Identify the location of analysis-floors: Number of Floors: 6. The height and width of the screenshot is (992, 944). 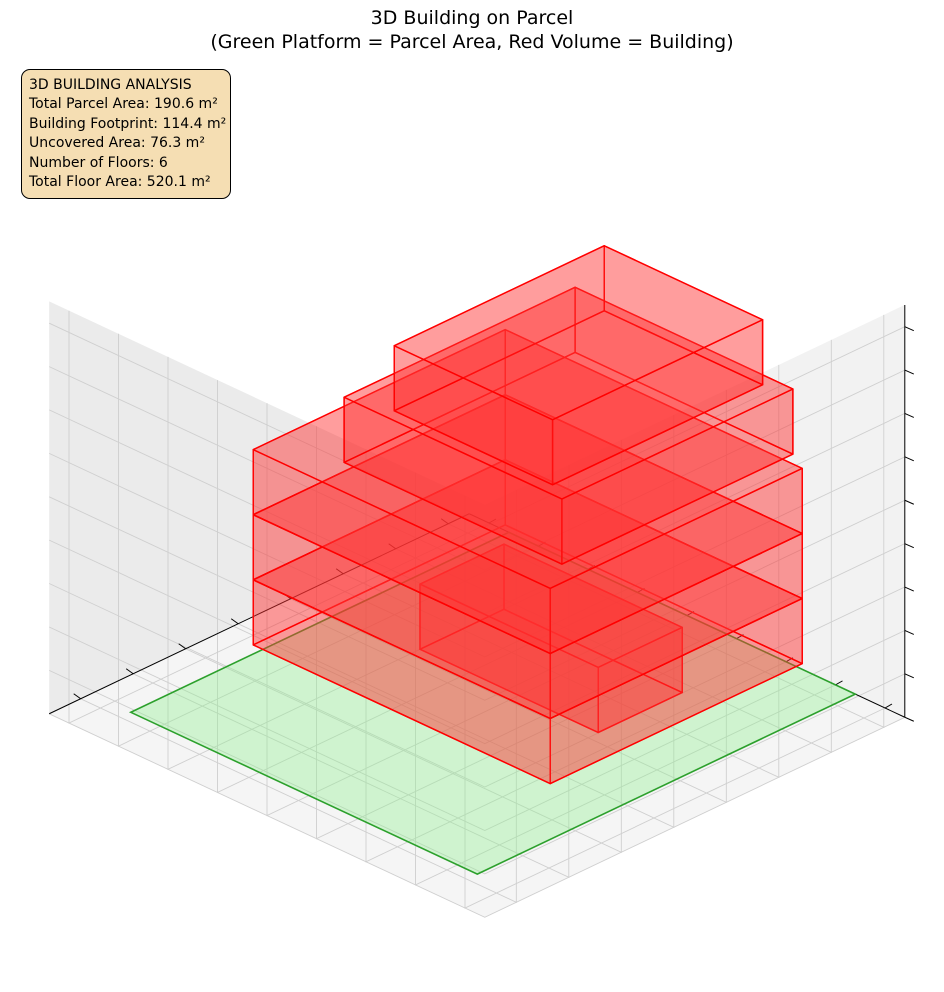
(98, 162).